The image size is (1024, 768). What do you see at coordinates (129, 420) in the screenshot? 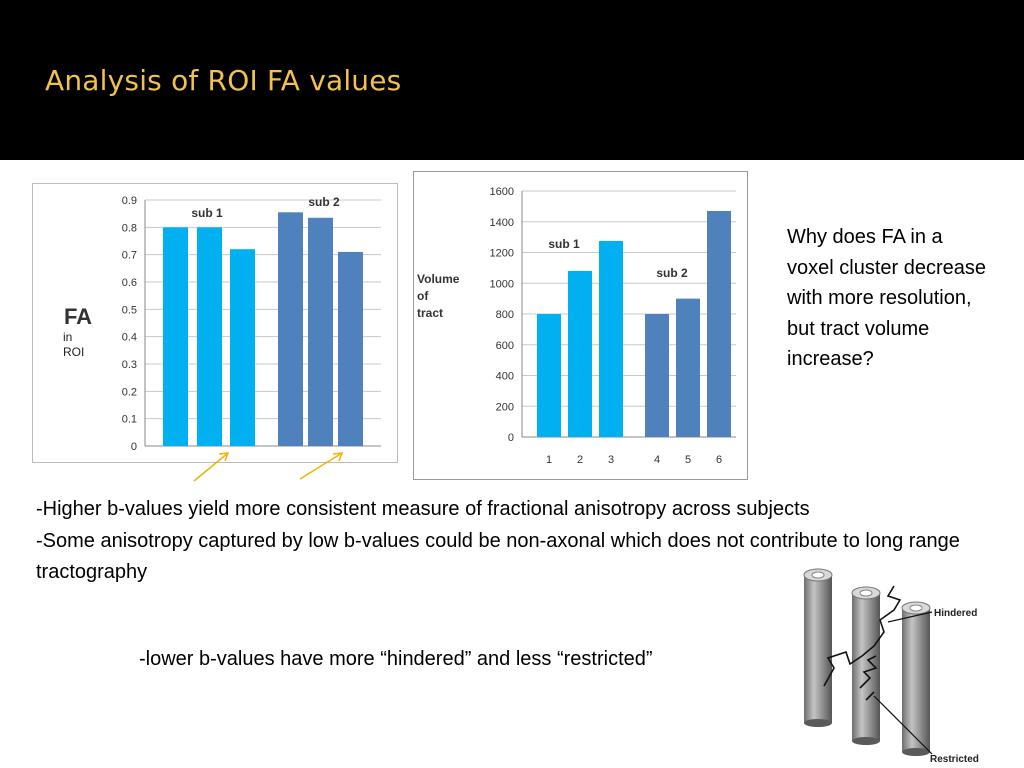
I see `y-tick-label: 0.1` at bounding box center [129, 420].